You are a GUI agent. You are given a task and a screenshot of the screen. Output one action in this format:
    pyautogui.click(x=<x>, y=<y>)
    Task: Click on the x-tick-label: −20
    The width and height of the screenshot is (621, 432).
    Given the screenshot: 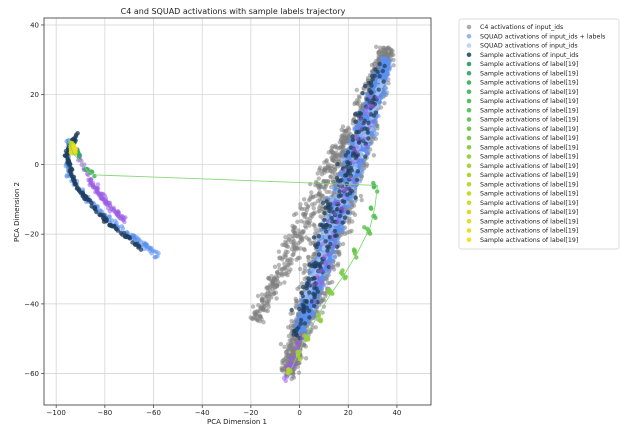 What is the action you would take?
    pyautogui.click(x=250, y=413)
    